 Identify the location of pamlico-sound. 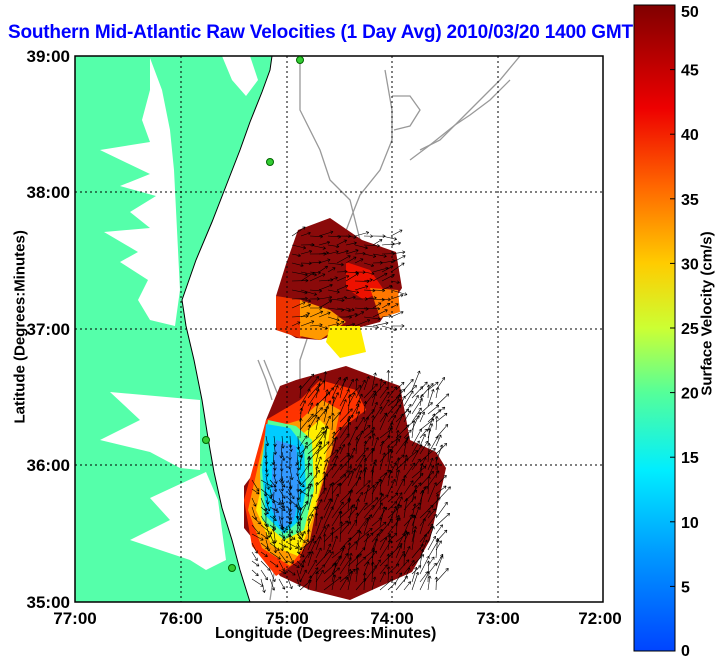
(178, 521).